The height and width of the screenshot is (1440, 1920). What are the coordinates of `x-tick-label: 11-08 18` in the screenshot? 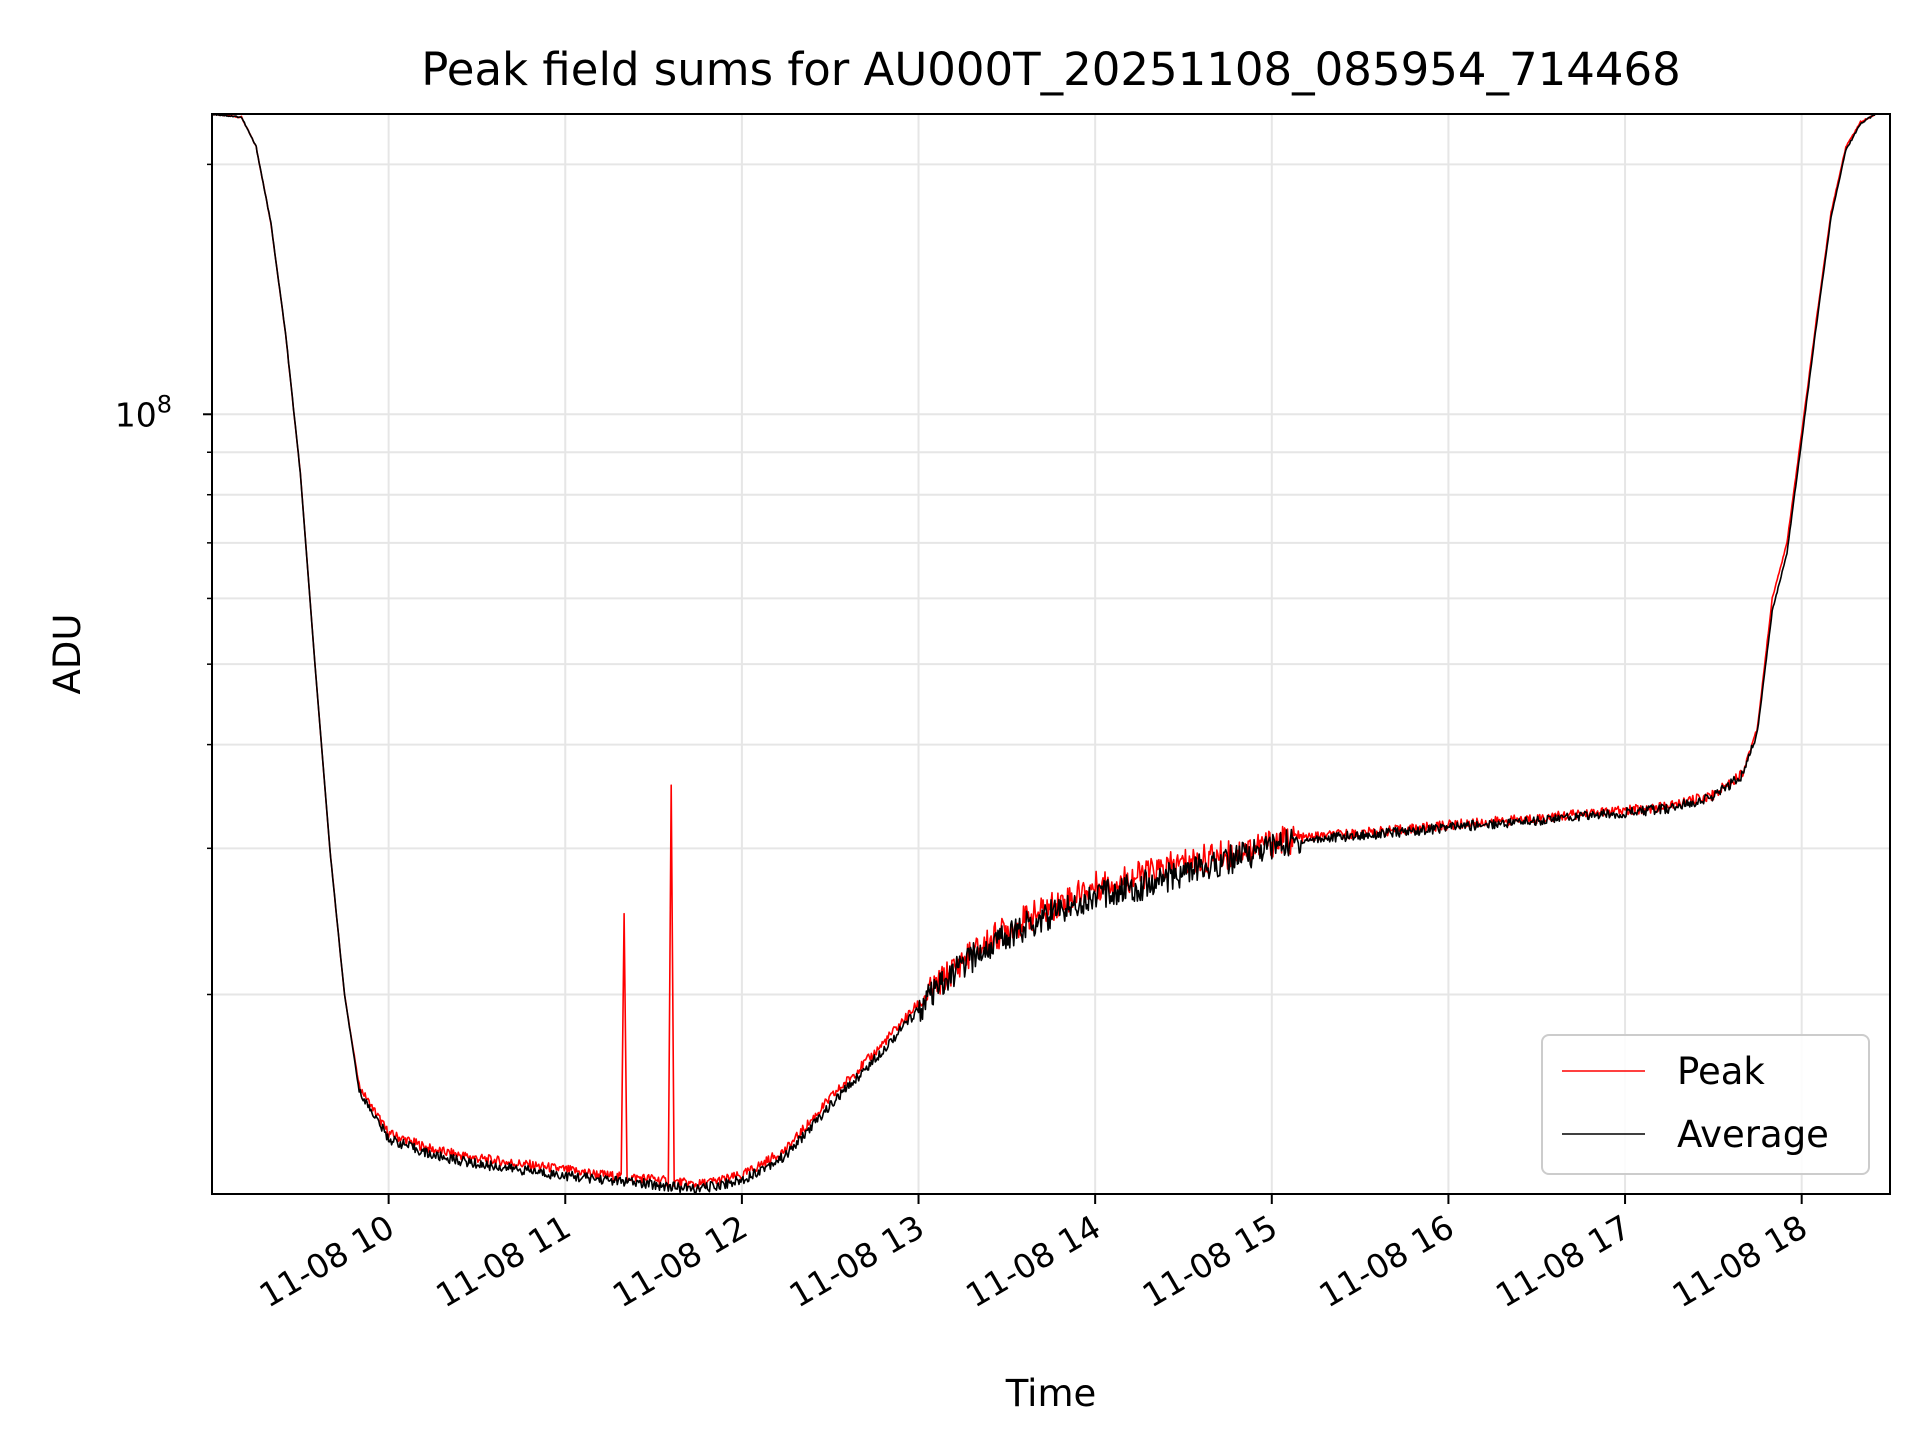 It's located at (1740, 1261).